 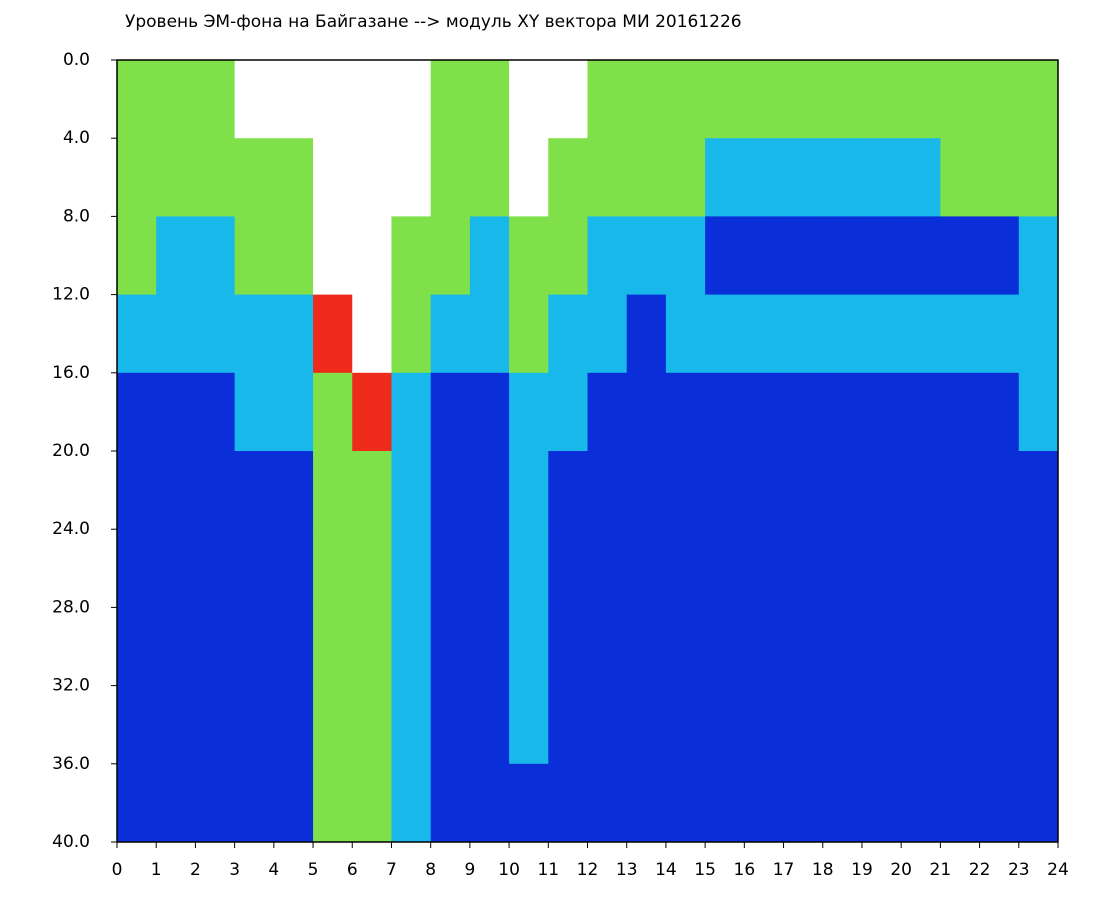 I want to click on x-tick-label: 22, so click(x=980, y=870).